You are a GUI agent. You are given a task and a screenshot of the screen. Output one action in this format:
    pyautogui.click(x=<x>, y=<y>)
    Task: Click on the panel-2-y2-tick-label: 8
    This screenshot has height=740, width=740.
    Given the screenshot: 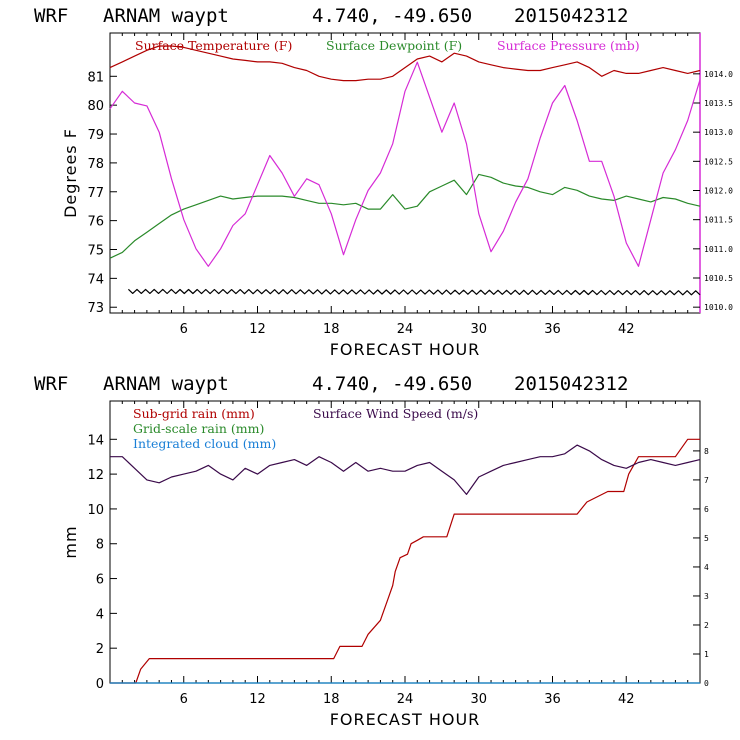 What is the action you would take?
    pyautogui.click(x=706, y=451)
    